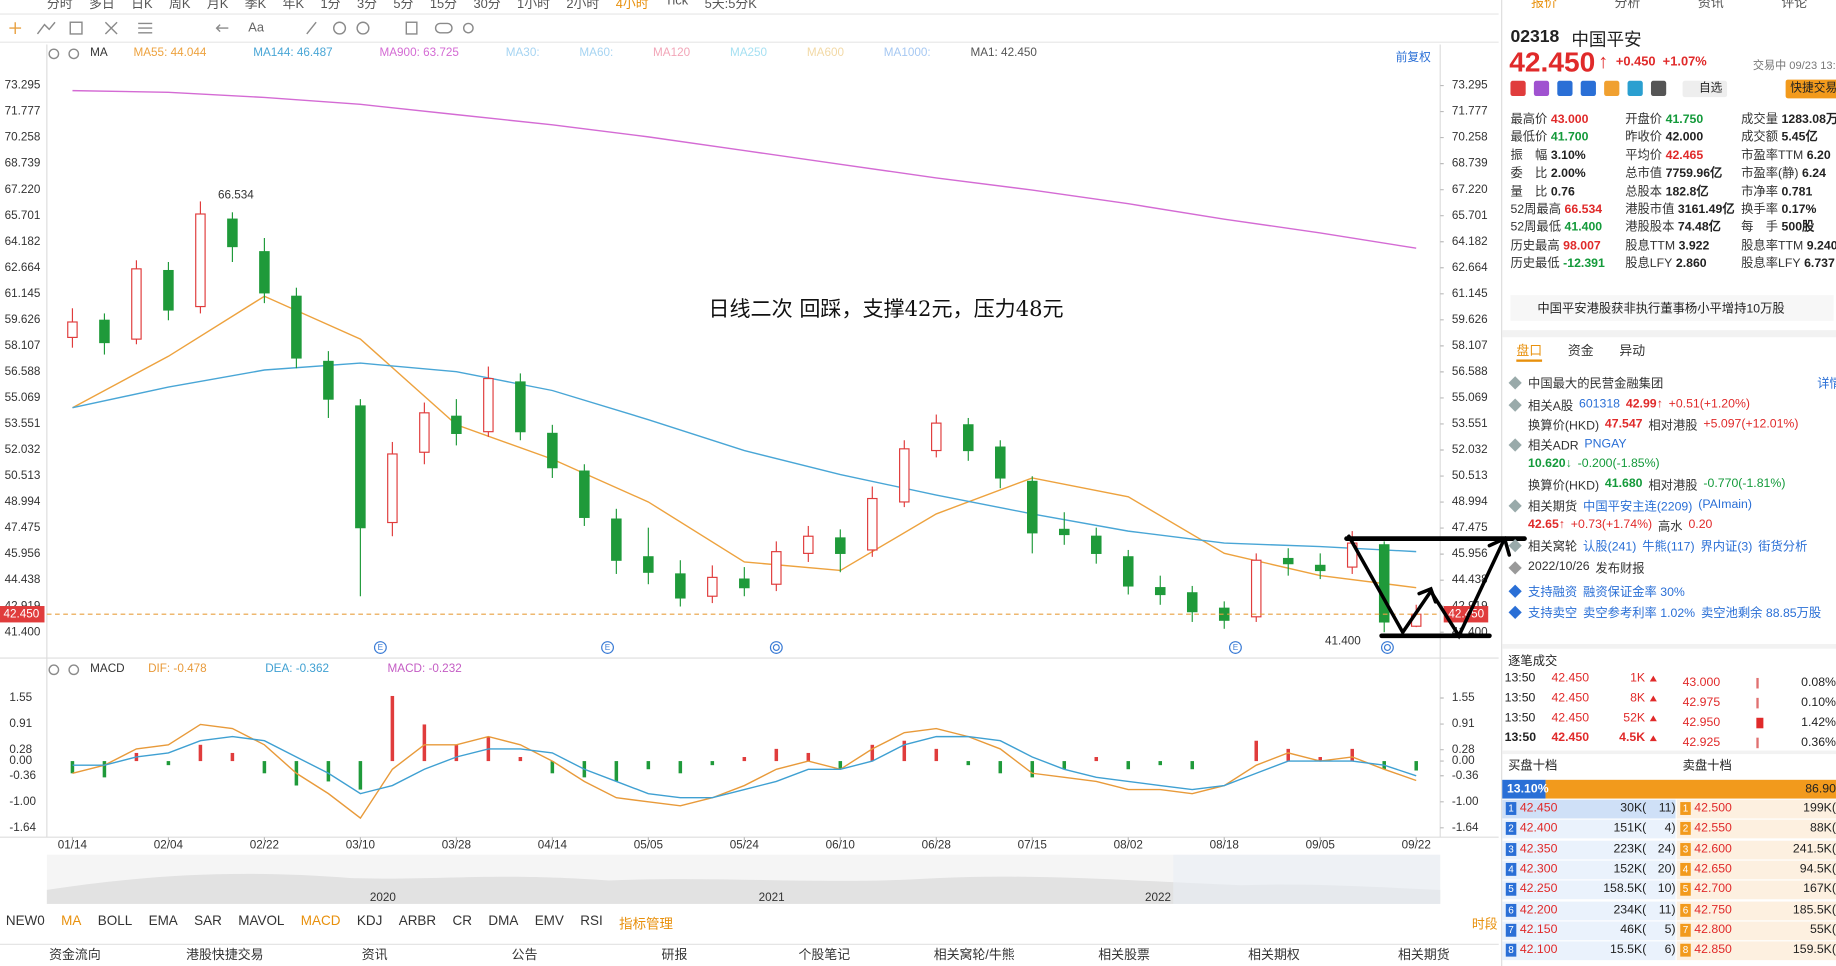 The width and height of the screenshot is (1836, 966). What do you see at coordinates (261, 921) in the screenshot?
I see `indicator-tab: MAVOL` at bounding box center [261, 921].